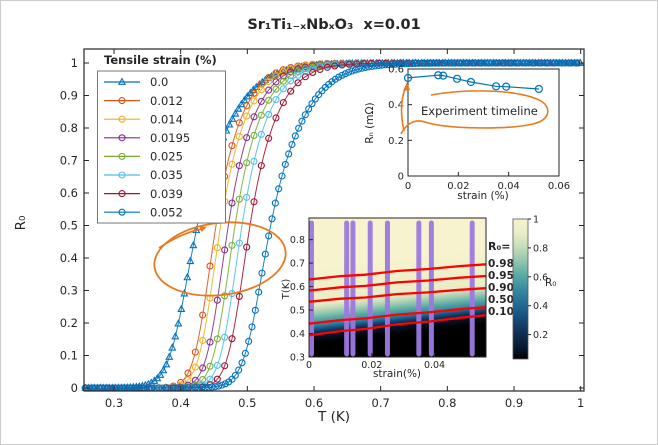 This screenshot has width=658, height=445. I want to click on inset1-y-tick-label: 0, so click(401, 177).